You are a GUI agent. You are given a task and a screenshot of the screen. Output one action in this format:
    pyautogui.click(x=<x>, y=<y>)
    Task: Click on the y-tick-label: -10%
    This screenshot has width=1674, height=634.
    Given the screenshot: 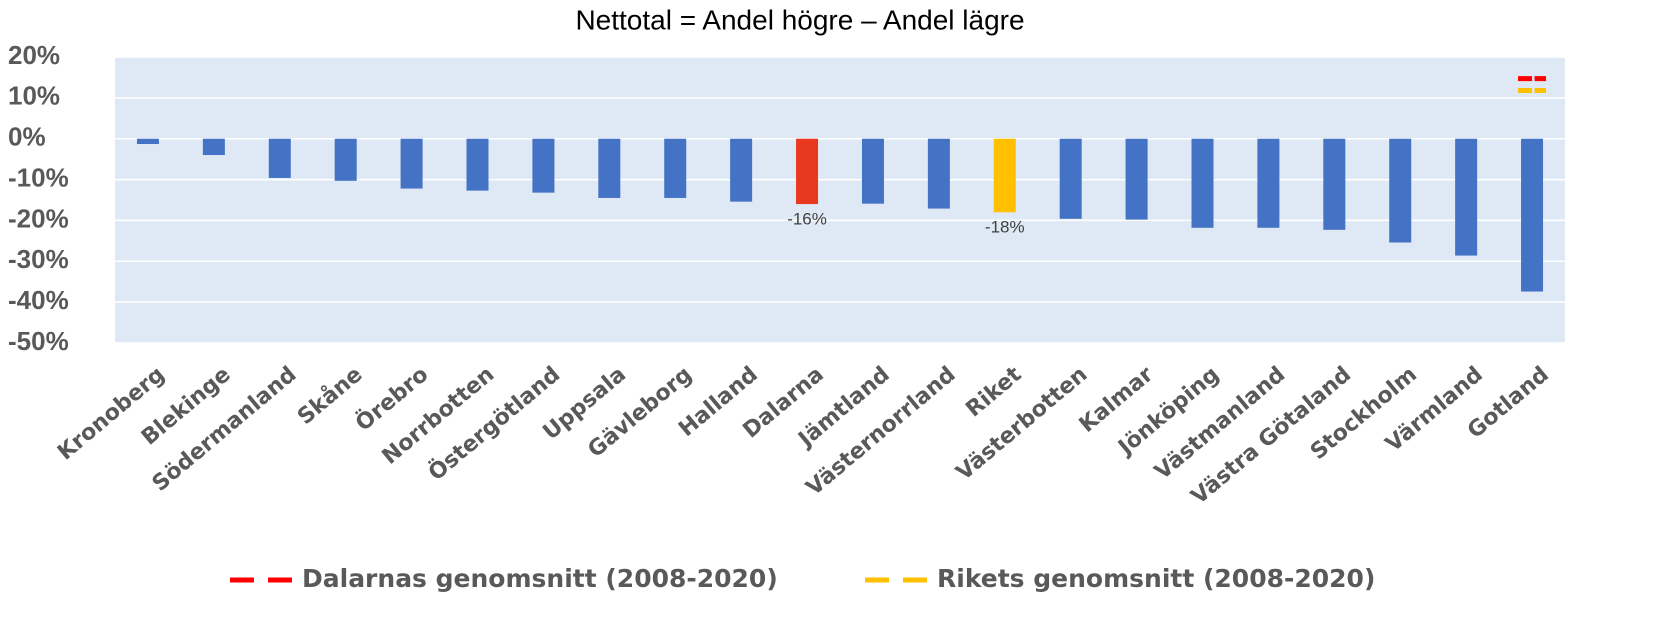 What is the action you would take?
    pyautogui.click(x=38, y=177)
    